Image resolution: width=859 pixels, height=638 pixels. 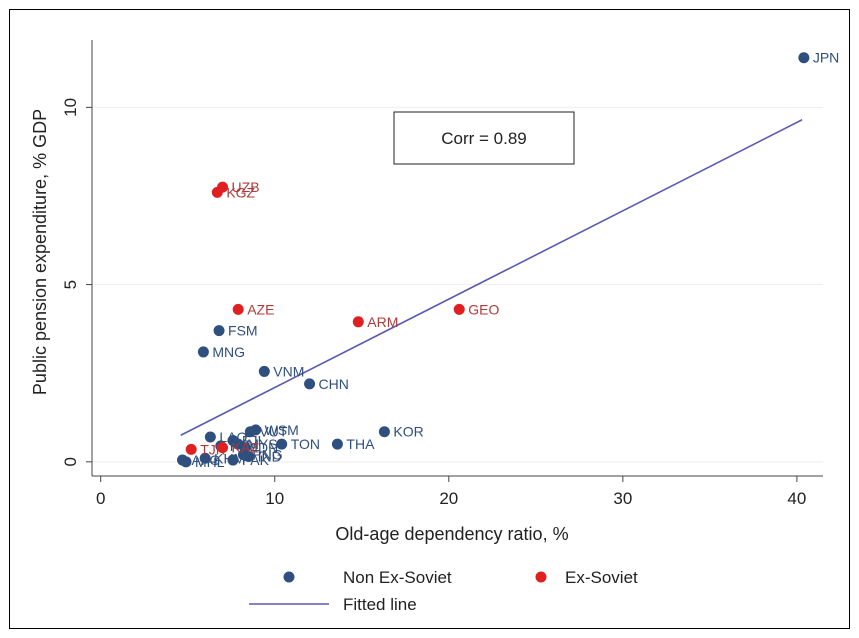 I want to click on x-axis-title: Old-age dependency ratio, %, so click(x=451, y=534).